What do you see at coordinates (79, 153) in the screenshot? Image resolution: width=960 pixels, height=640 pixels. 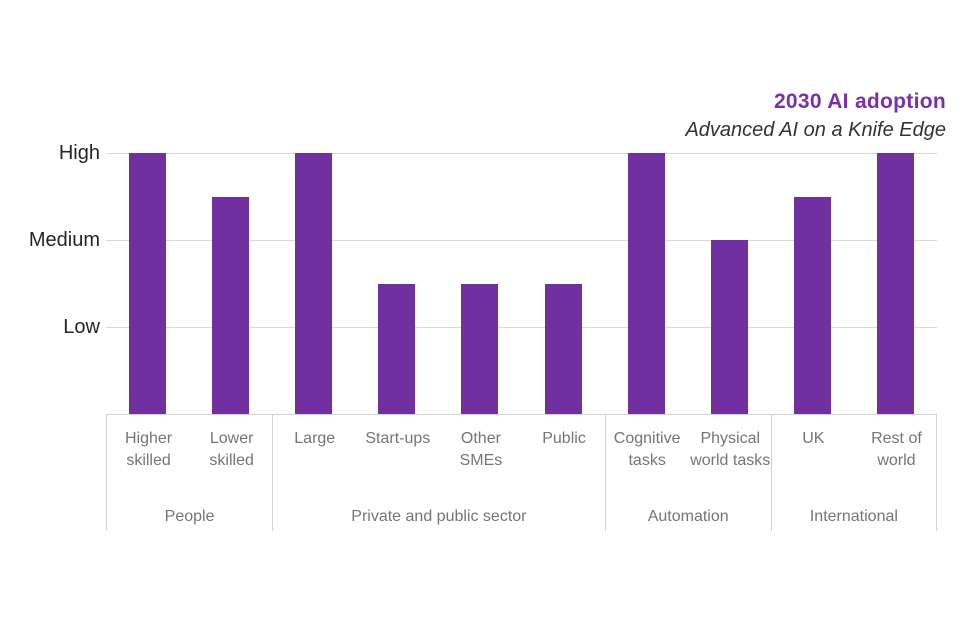 I see `y-tick-label-high: High` at bounding box center [79, 153].